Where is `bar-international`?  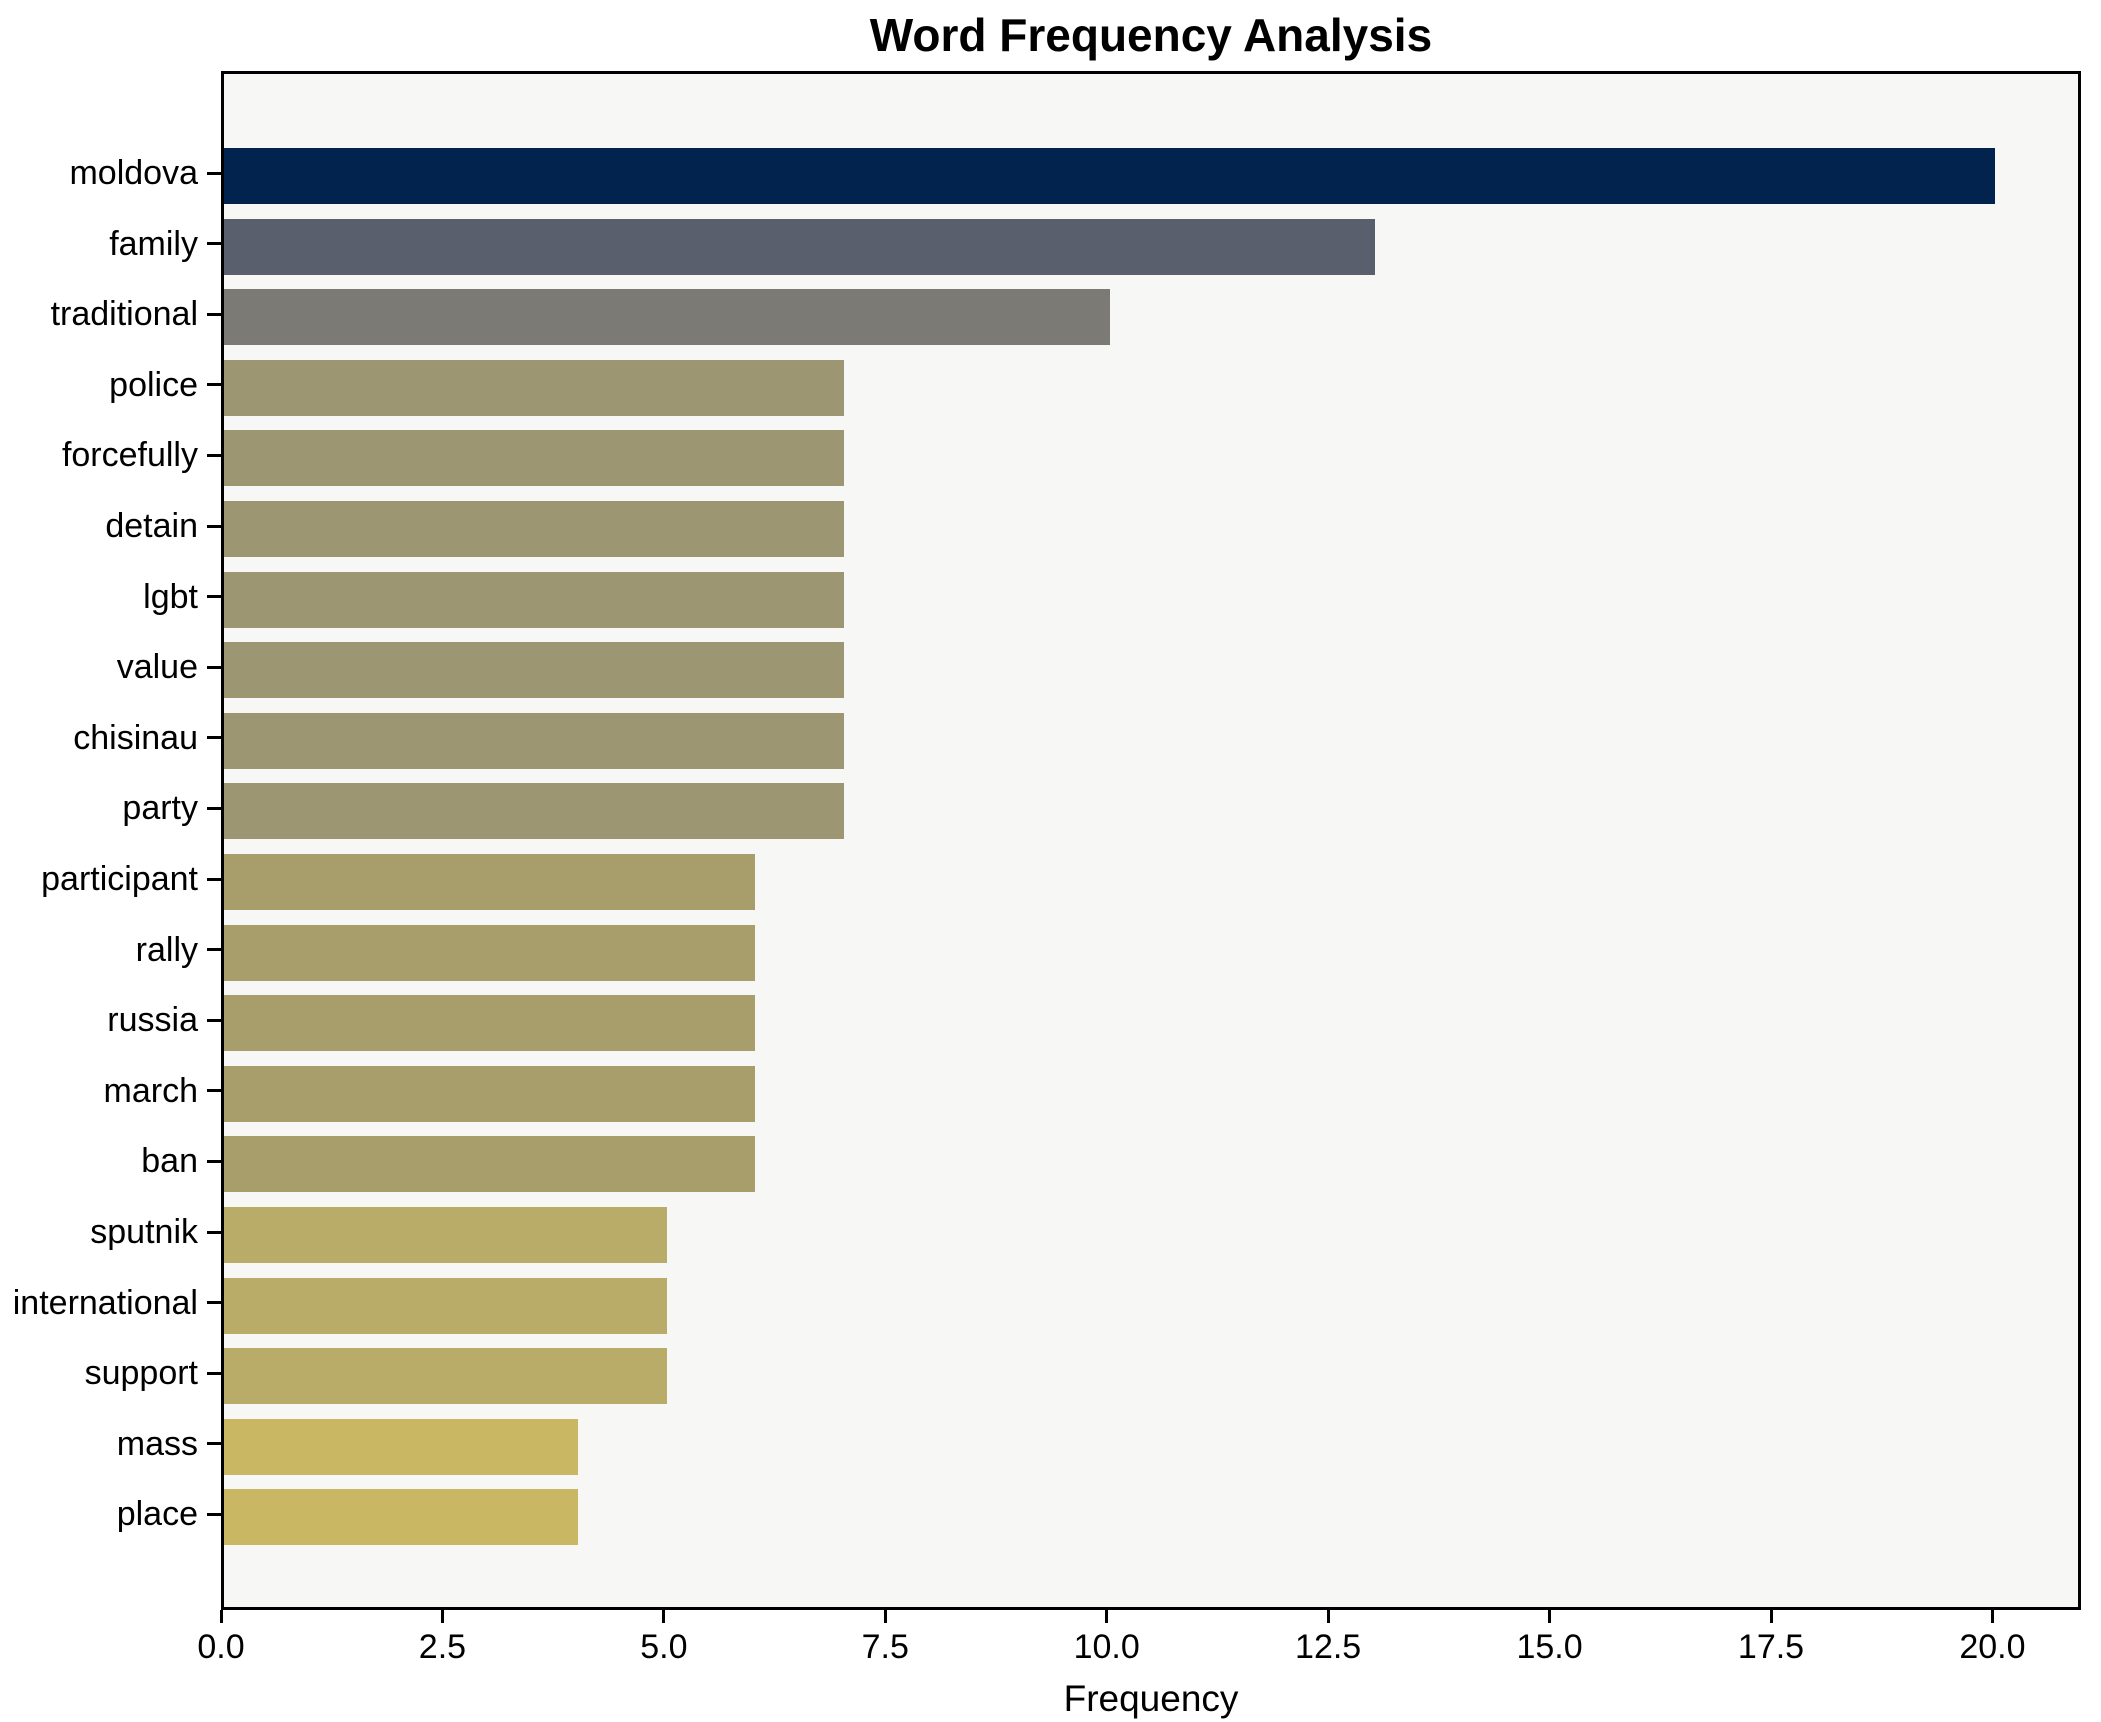 bar-international is located at coordinates (445, 1305).